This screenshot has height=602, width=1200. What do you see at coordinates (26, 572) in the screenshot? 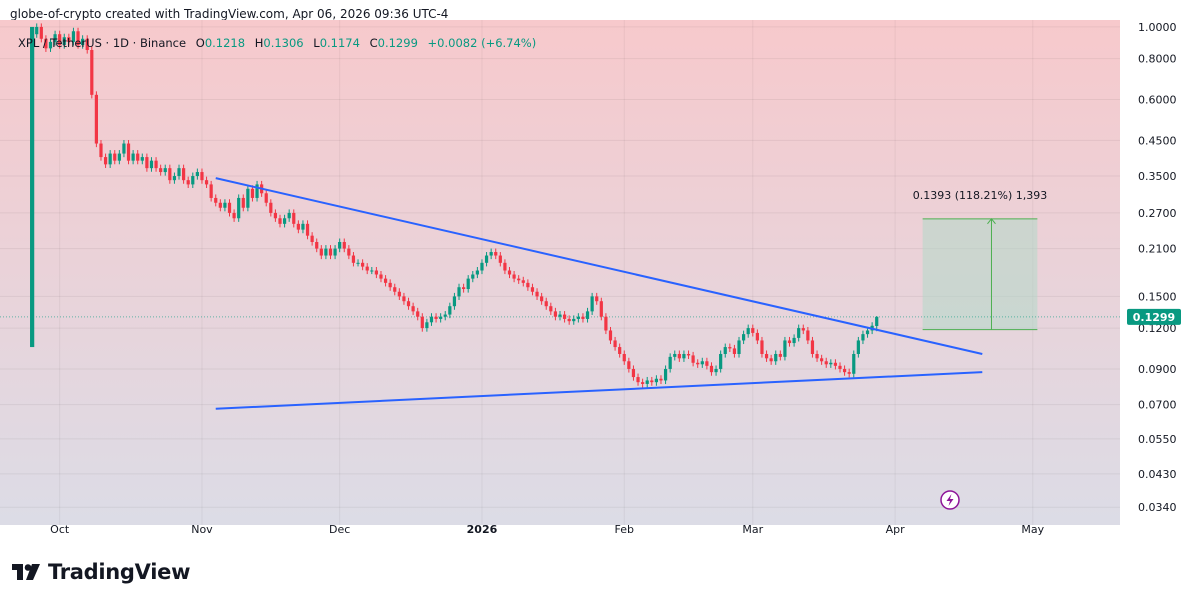
I see `tradingview-logo-icon` at bounding box center [26, 572].